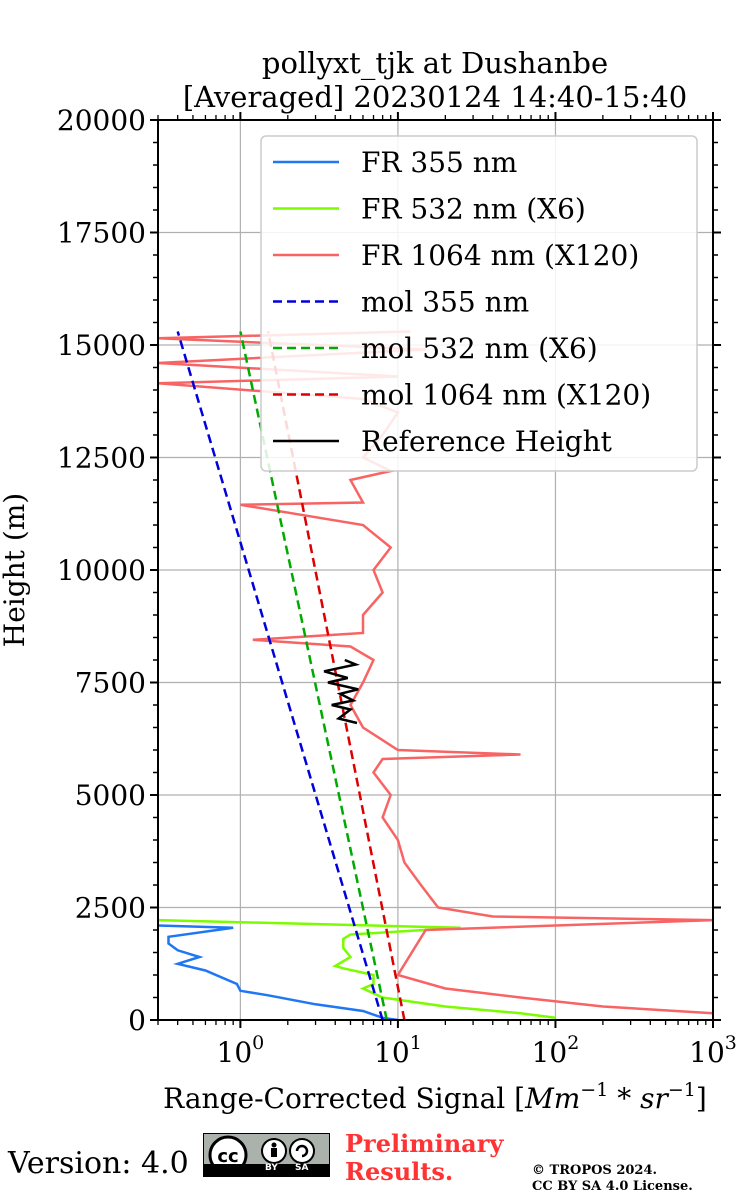 Image resolution: width=750 pixels, height=1200 pixels. Describe the element at coordinates (439, 162) in the screenshot. I see `legend-label: FR 355 nm` at that location.